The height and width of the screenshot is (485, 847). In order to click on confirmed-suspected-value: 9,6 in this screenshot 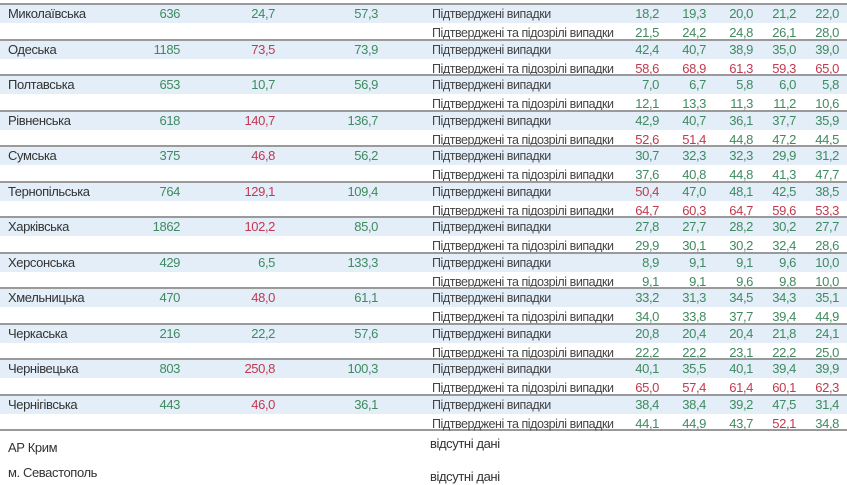, I will do `click(744, 281)`.